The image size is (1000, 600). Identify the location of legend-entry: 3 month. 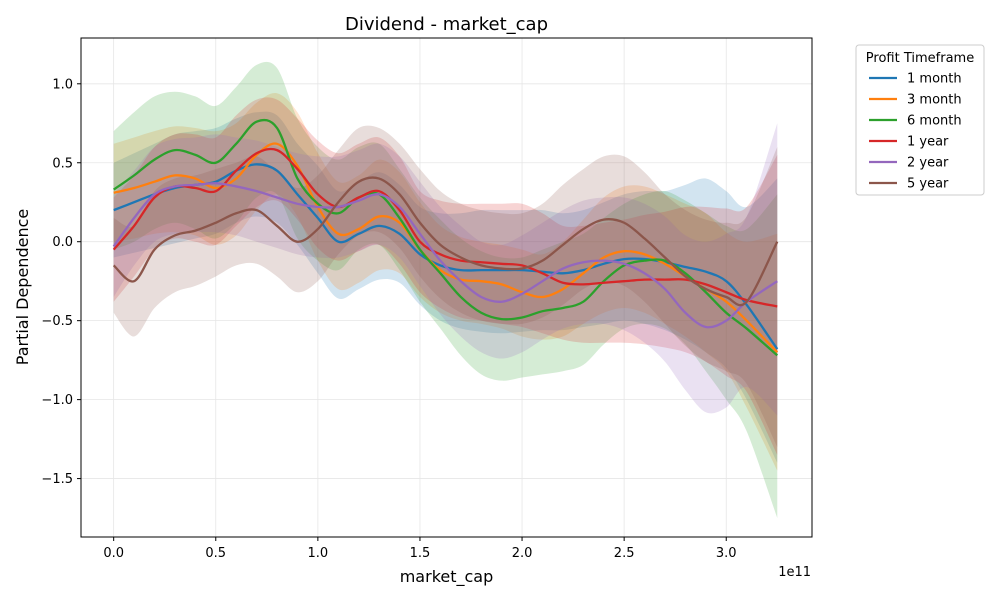
(934, 100).